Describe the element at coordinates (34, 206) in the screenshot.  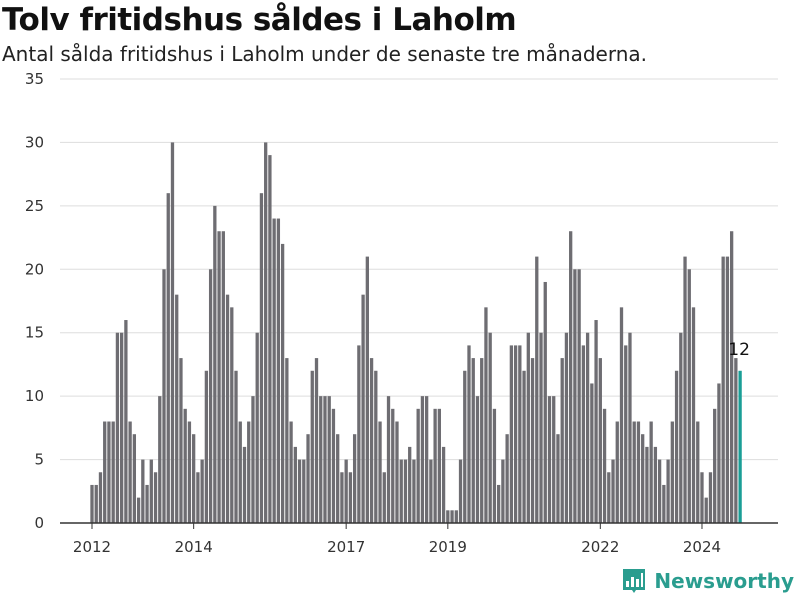
I see `y-tick-label: 25` at that location.